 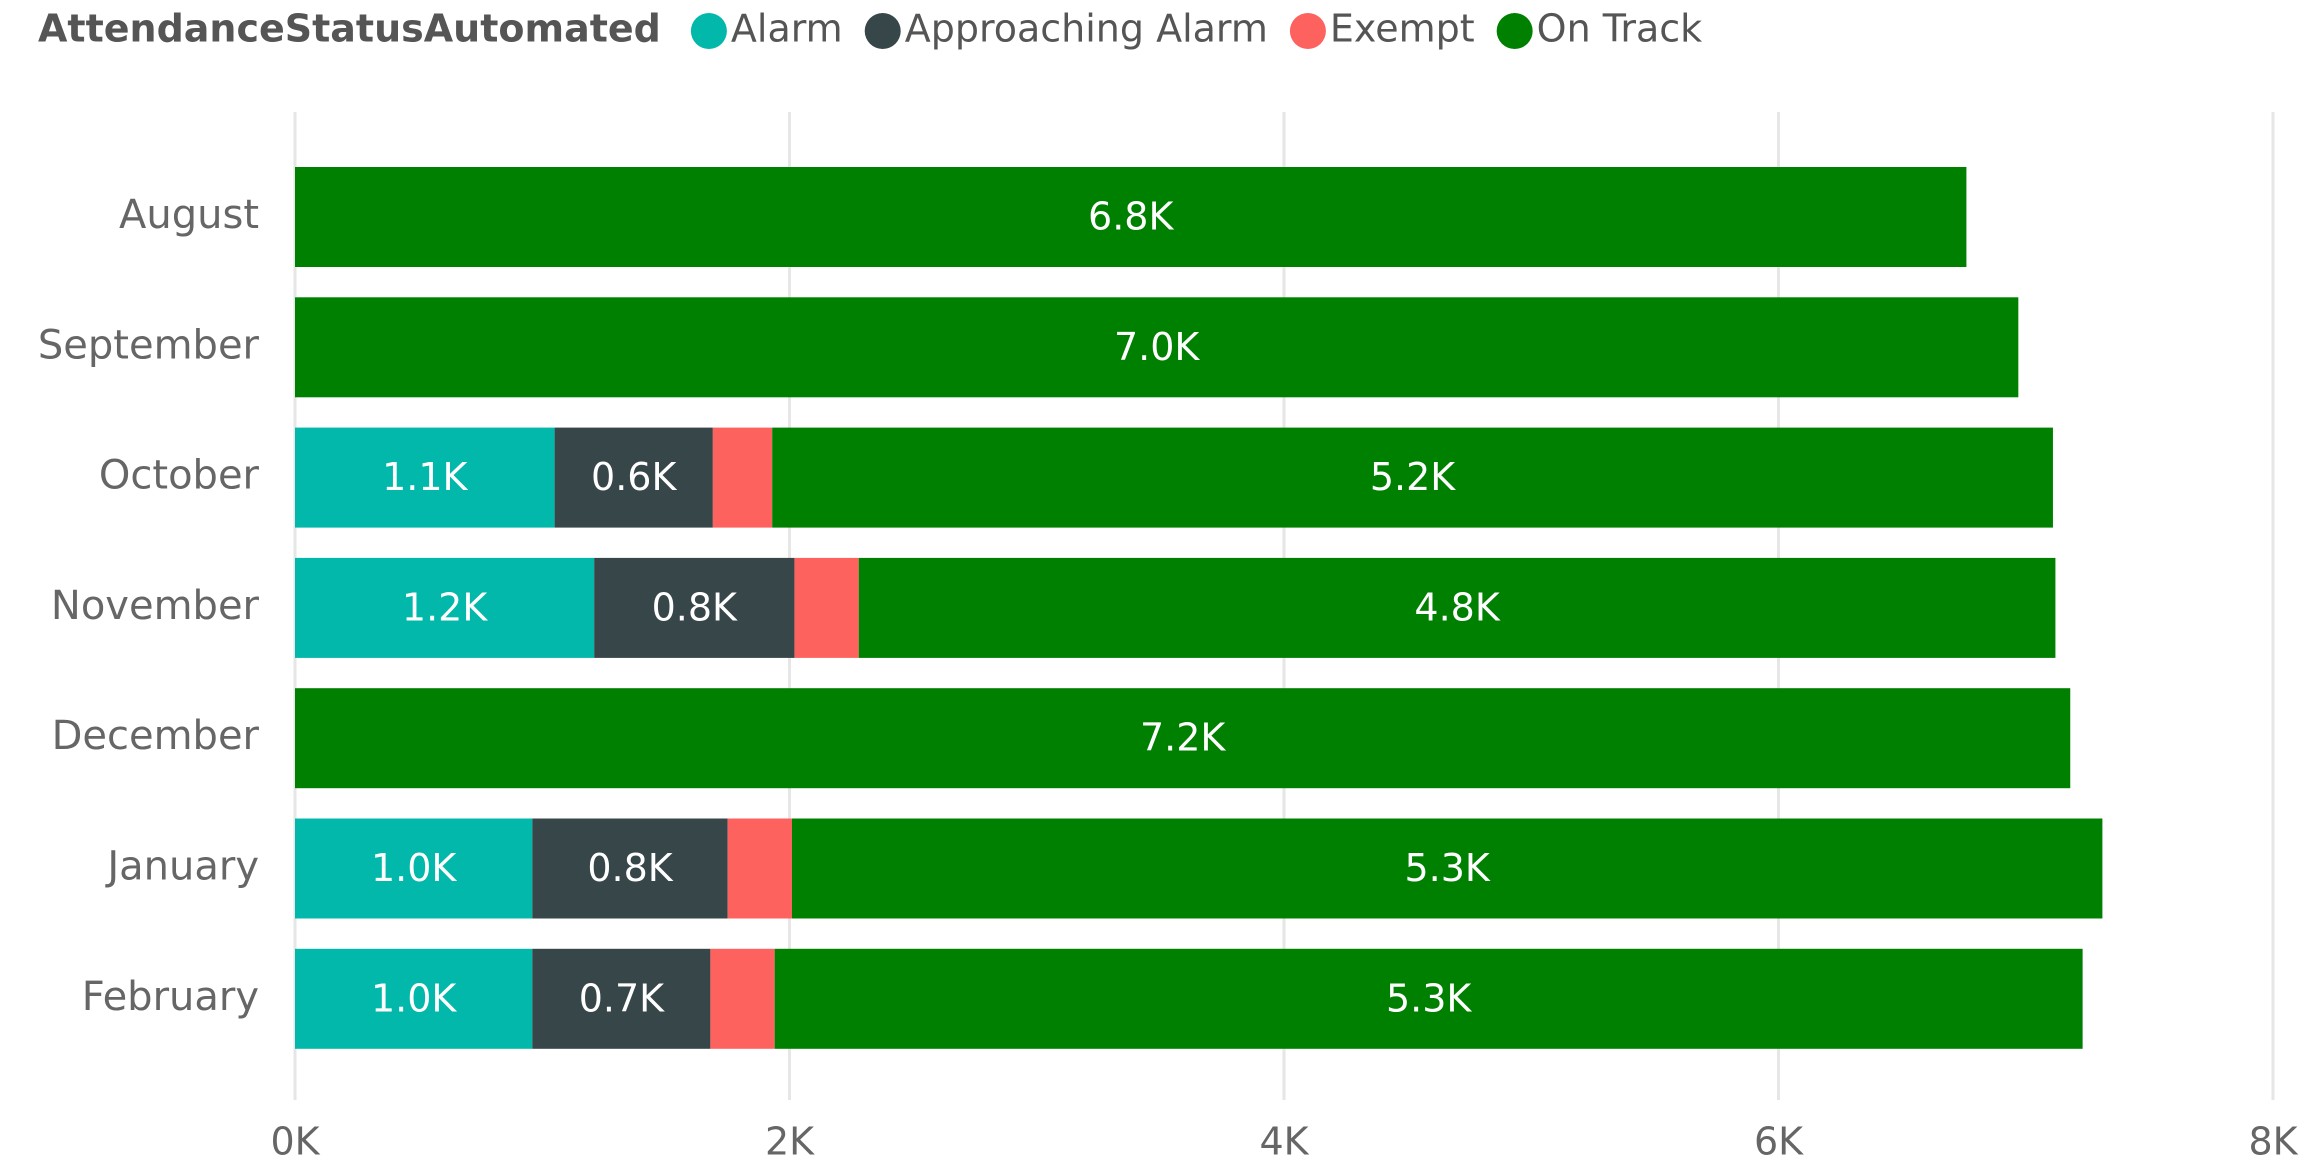 I want to click on data-label: 1.2K, so click(x=445, y=607).